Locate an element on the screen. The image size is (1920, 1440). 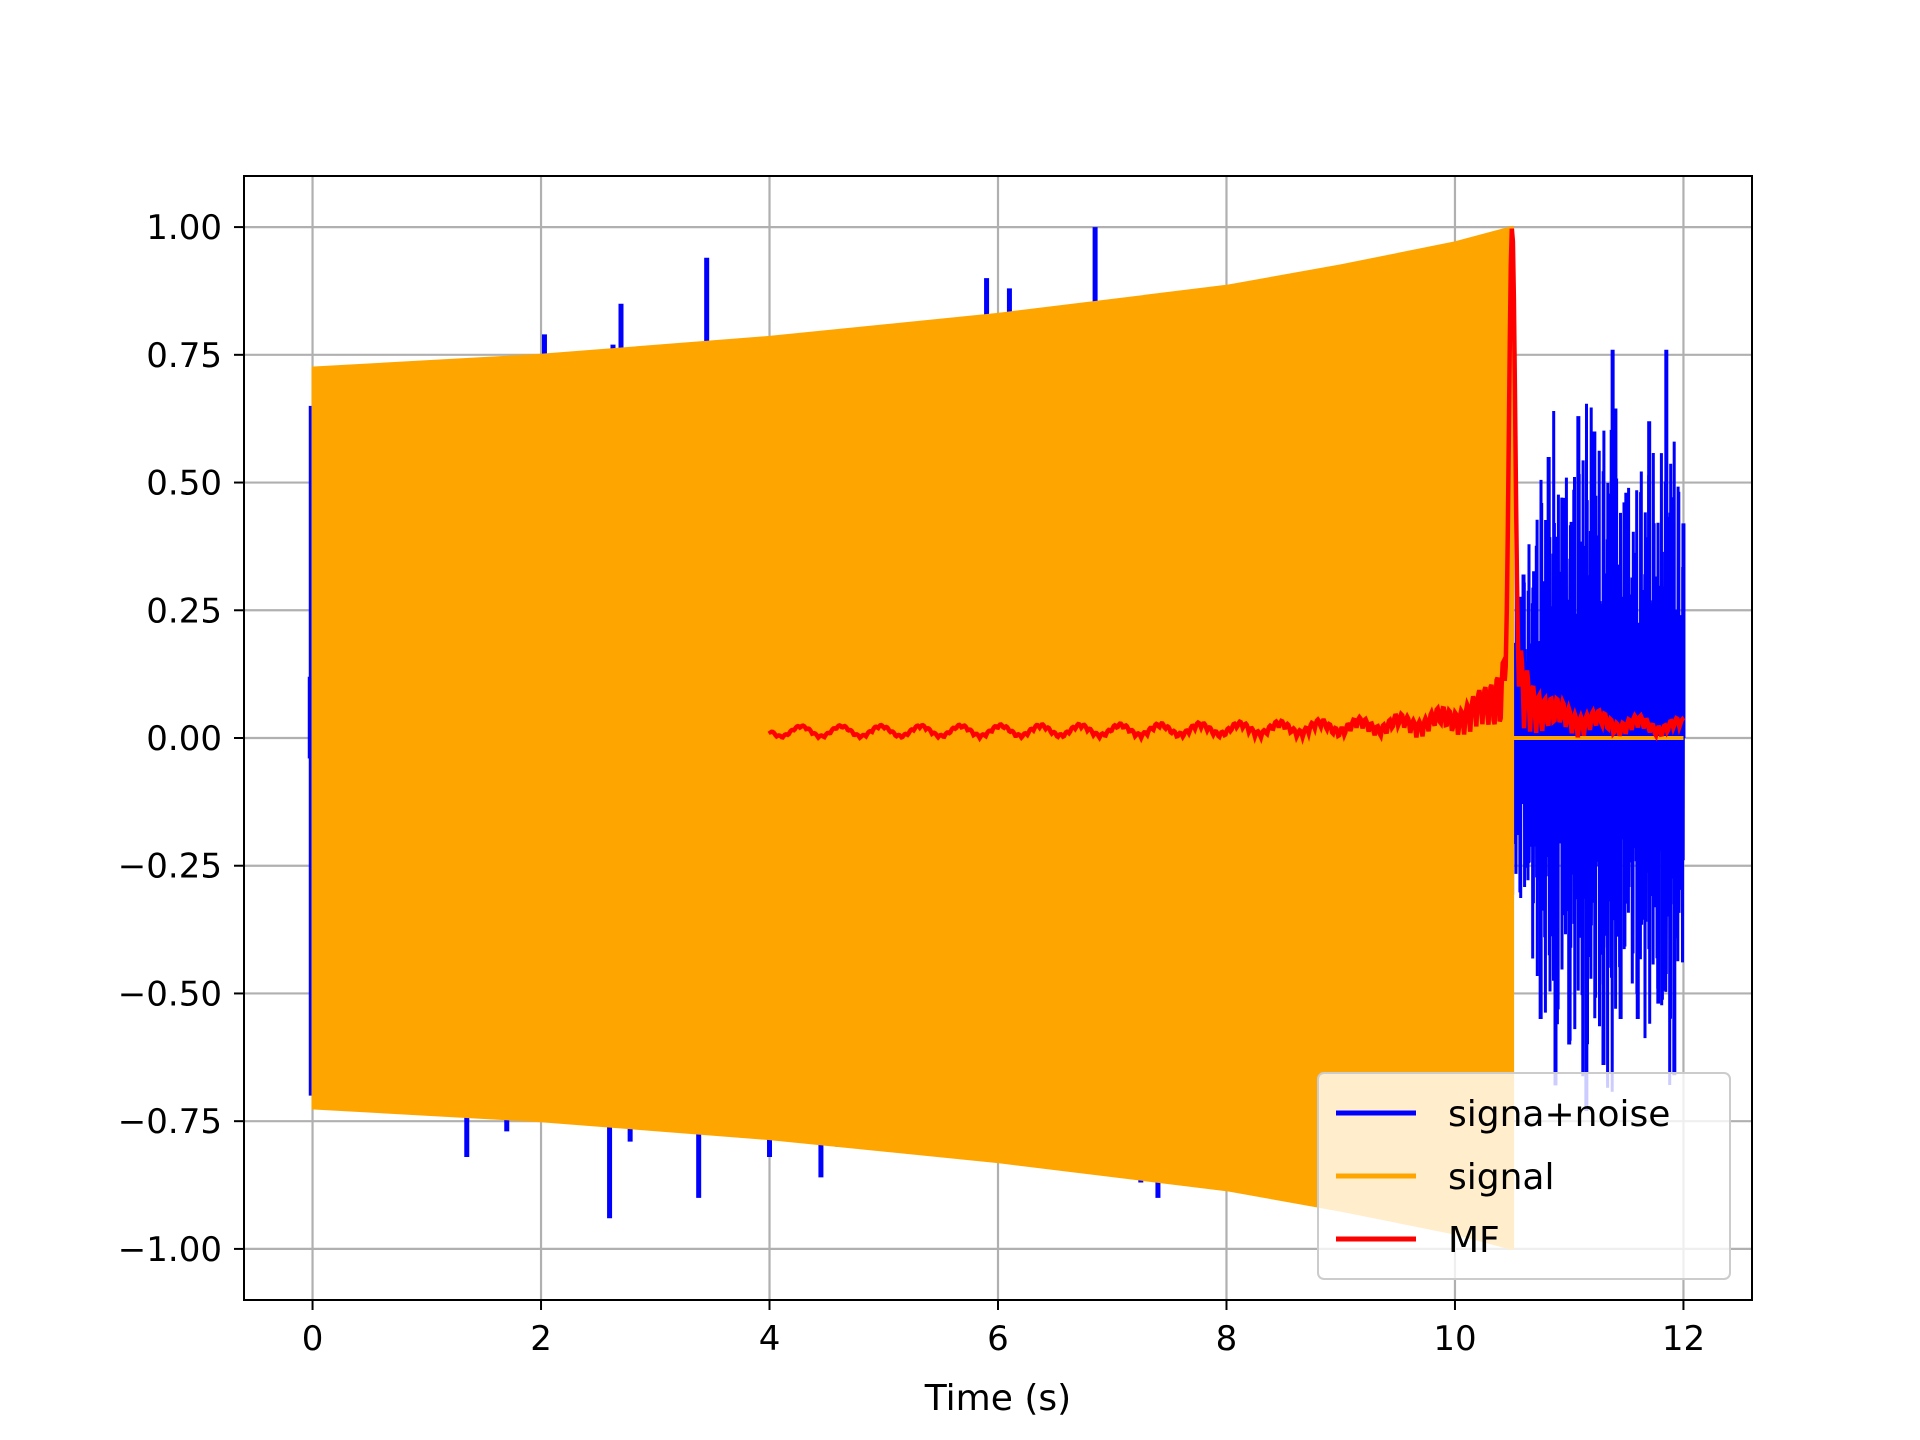
x-tick-label: 12 is located at coordinates (1683, 1339).